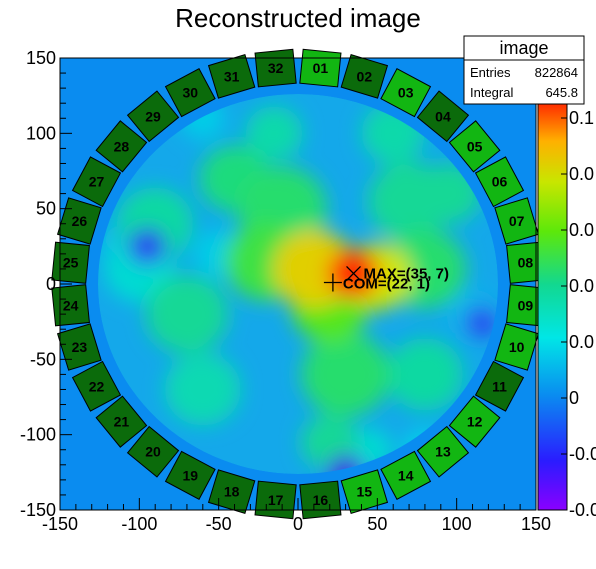  I want to click on detector-label: 13, so click(443, 452).